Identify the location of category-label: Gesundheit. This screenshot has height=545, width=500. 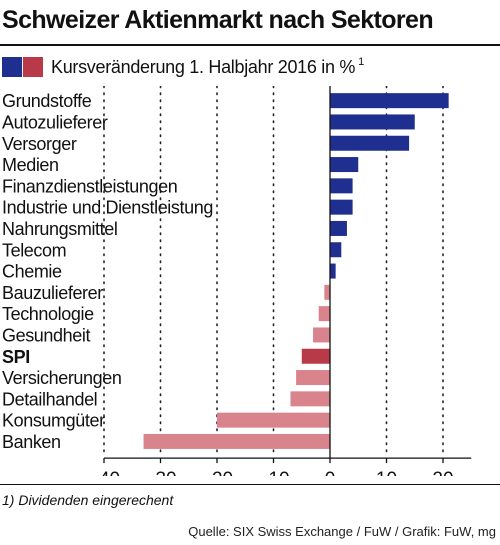
(46, 335).